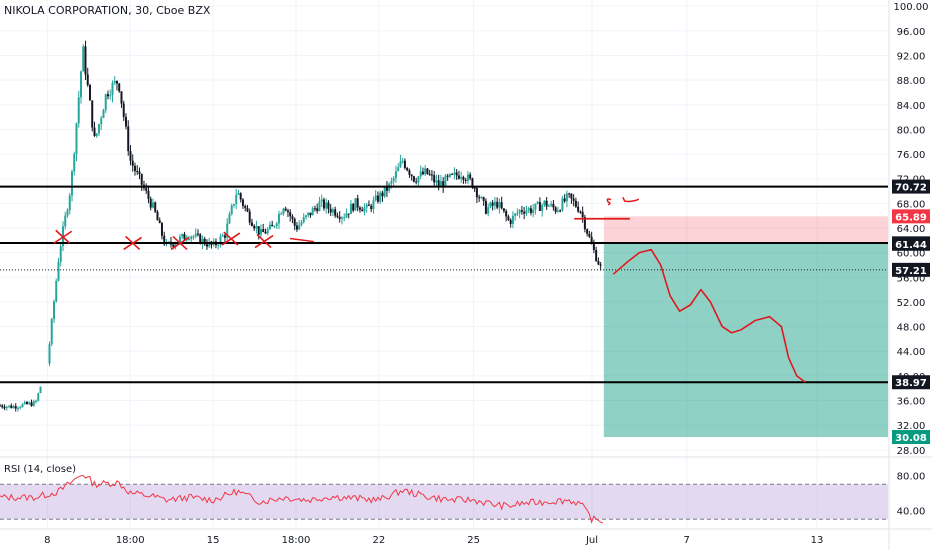 This screenshot has width=932, height=554. What do you see at coordinates (264, 241) in the screenshot?
I see `cross-mark` at bounding box center [264, 241].